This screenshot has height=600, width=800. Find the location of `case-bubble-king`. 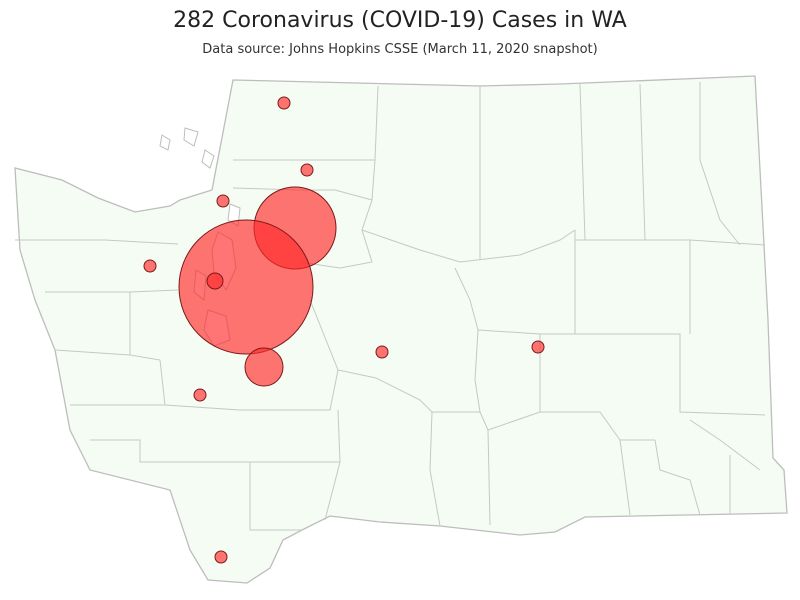

case-bubble-king is located at coordinates (246, 287).